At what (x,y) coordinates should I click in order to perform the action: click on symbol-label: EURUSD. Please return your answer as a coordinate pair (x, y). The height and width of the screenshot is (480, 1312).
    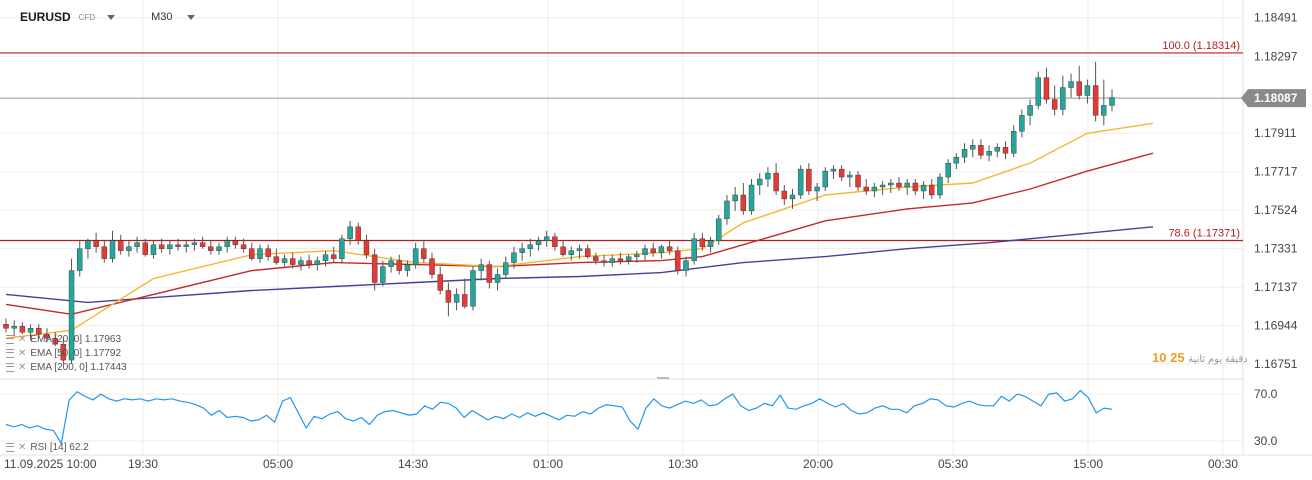
    Looking at the image, I should click on (45, 17).